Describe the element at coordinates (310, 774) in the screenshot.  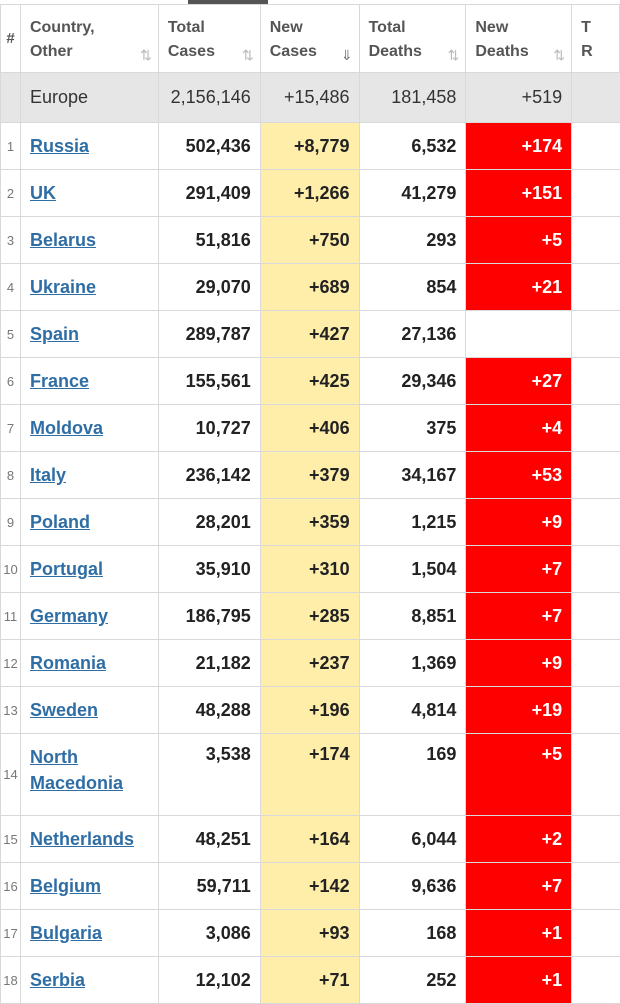
I see `table-row: 14 North Macedonia 3,538 +174 169 +5` at that location.